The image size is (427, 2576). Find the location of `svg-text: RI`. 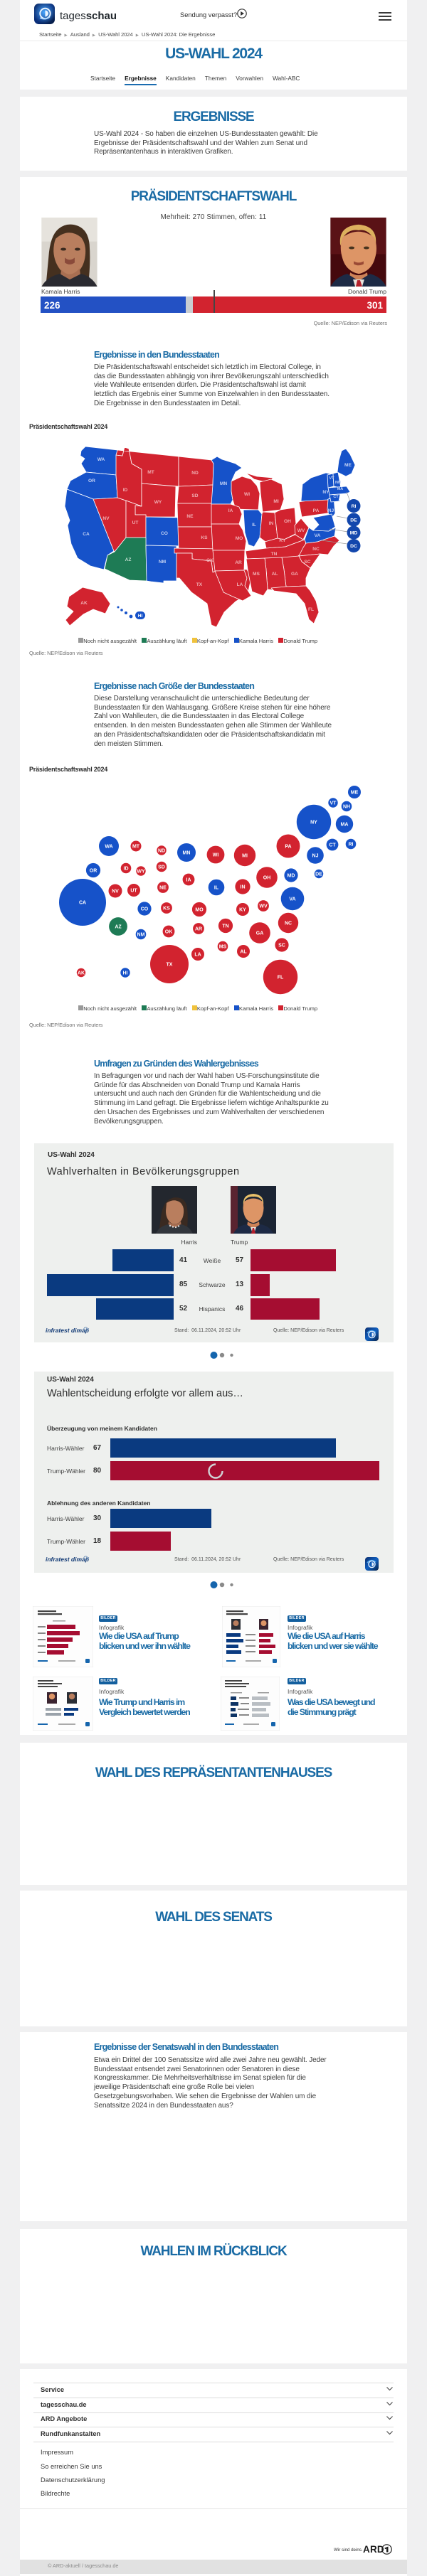

svg-text: RI is located at coordinates (351, 845).